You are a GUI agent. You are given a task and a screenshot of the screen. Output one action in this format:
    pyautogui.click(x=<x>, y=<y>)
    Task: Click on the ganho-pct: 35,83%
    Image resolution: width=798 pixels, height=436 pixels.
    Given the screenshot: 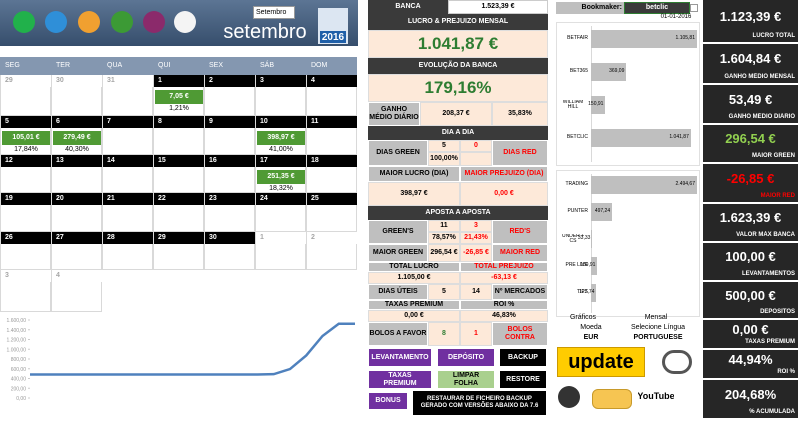 What is the action you would take?
    pyautogui.click(x=520, y=114)
    